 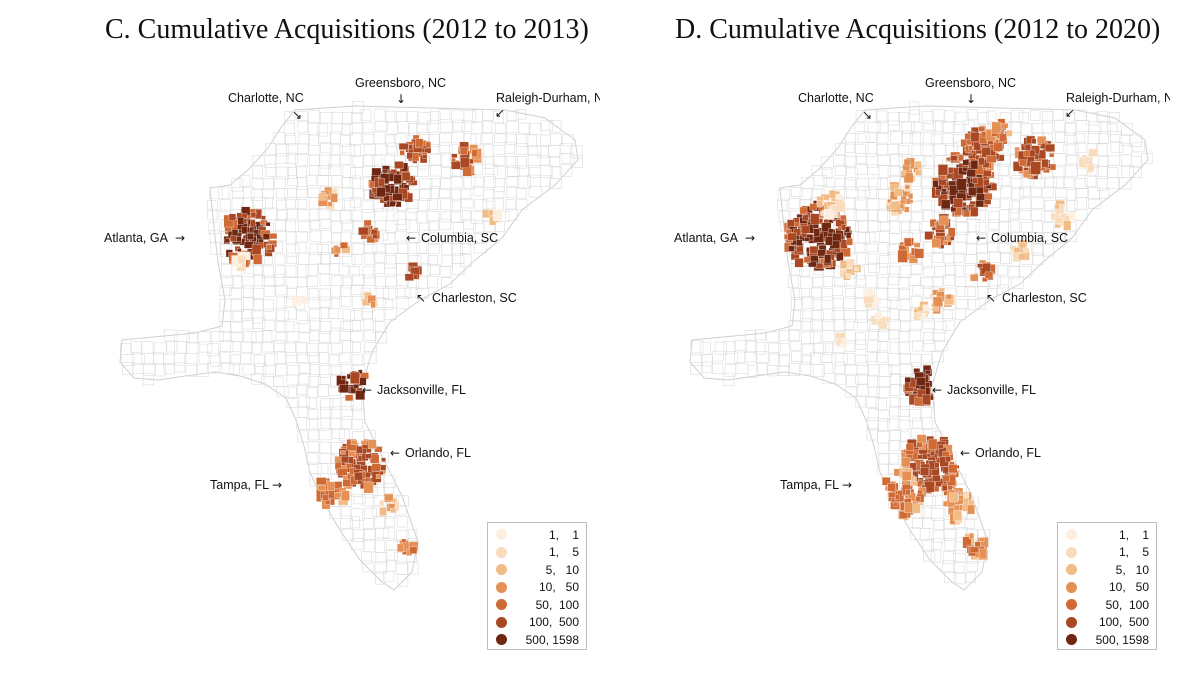 I want to click on city-label-raleigh-durham: Raleigh-Durham, NC, so click(x=1118, y=98).